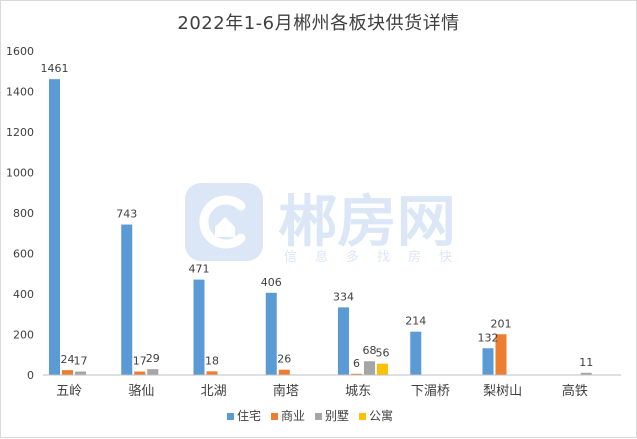 The image size is (637, 439). What do you see at coordinates (310, 415) in the screenshot?
I see `legend: 住宅 商业 别墅 公寓` at bounding box center [310, 415].